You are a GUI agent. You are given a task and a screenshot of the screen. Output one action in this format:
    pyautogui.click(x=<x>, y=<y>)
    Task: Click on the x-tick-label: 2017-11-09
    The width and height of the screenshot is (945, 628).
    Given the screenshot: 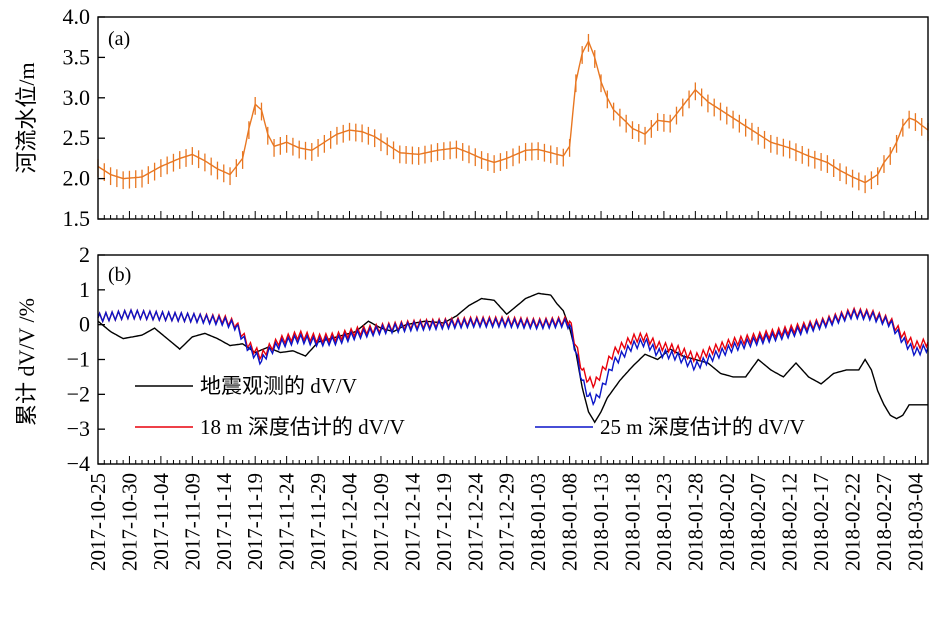 What is the action you would take?
    pyautogui.click(x=192, y=521)
    